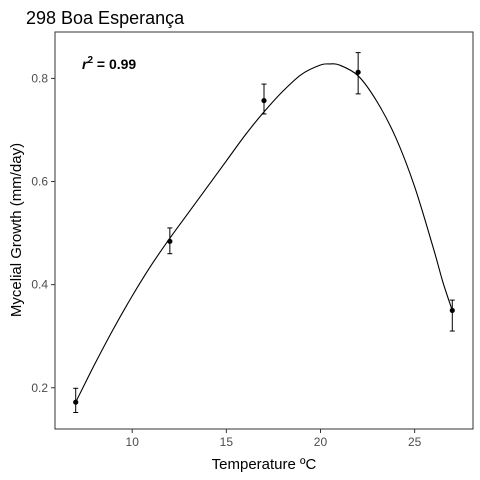  I want to click on y-tick-label: 0.6, so click(39, 182).